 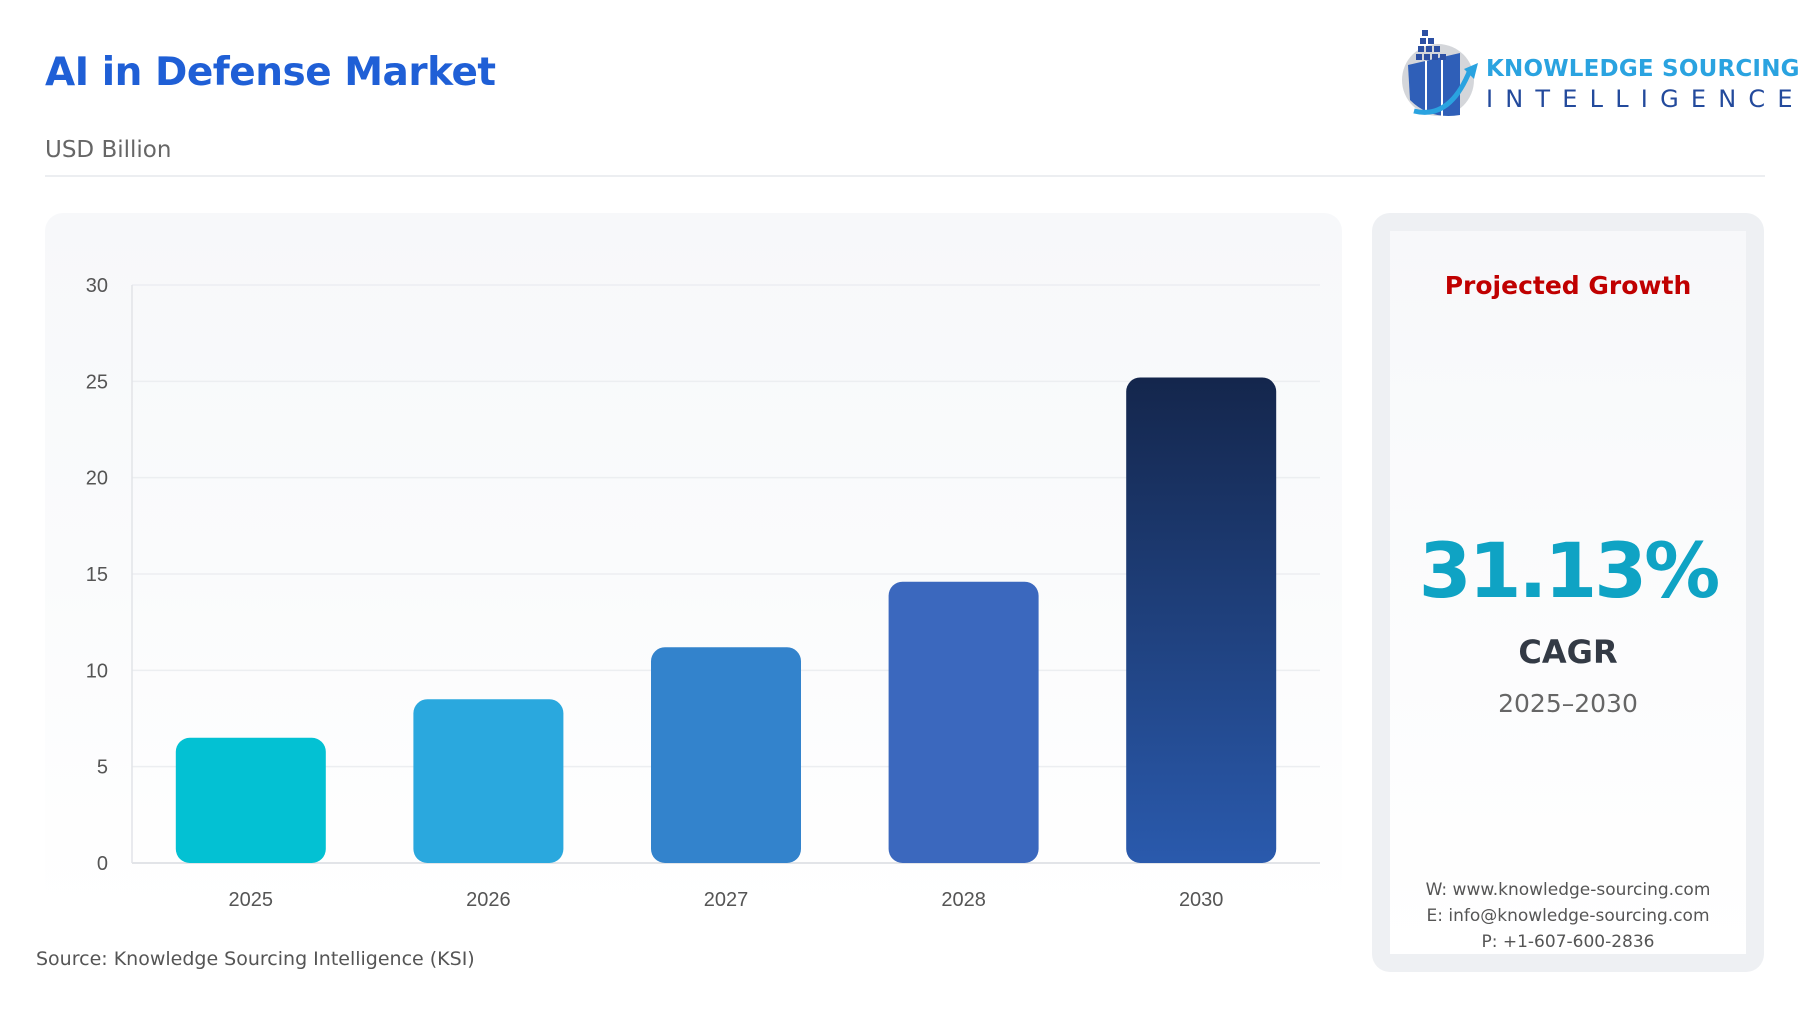 What do you see at coordinates (1568, 916) in the screenshot?
I see `contact-email: E: info@knowledge-sourcing.com` at bounding box center [1568, 916].